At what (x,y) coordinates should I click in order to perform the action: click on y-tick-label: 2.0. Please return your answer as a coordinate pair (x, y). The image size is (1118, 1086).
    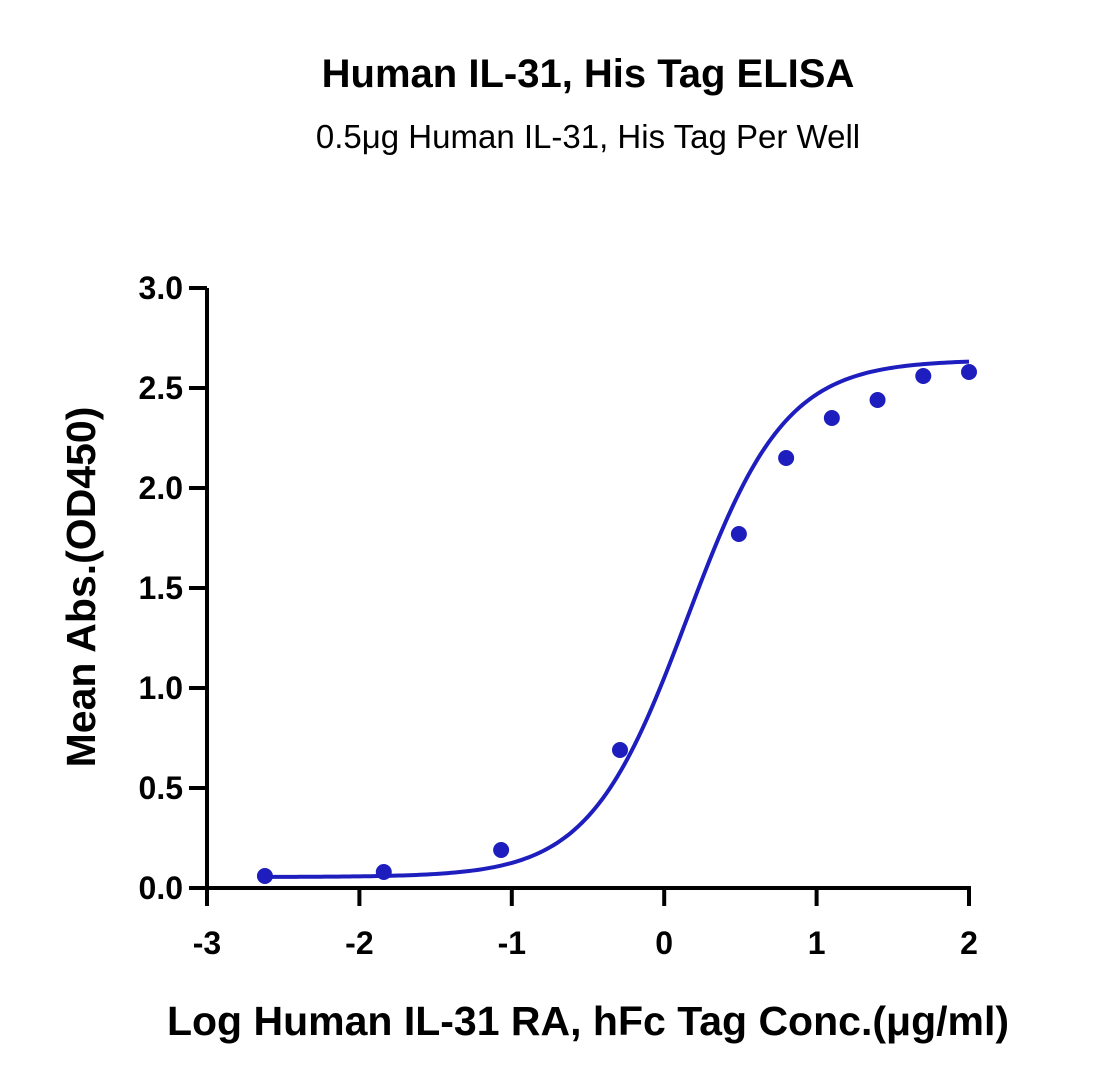
    Looking at the image, I should click on (161, 488).